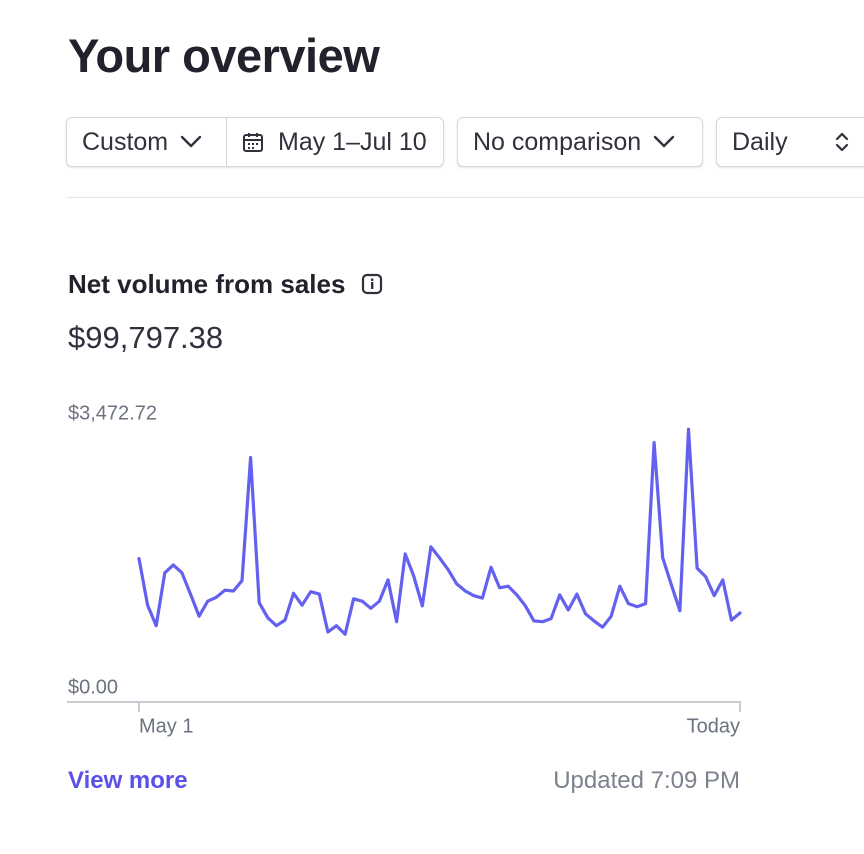 The height and width of the screenshot is (854, 864). What do you see at coordinates (557, 141) in the screenshot?
I see `comparison-label: No comparison` at bounding box center [557, 141].